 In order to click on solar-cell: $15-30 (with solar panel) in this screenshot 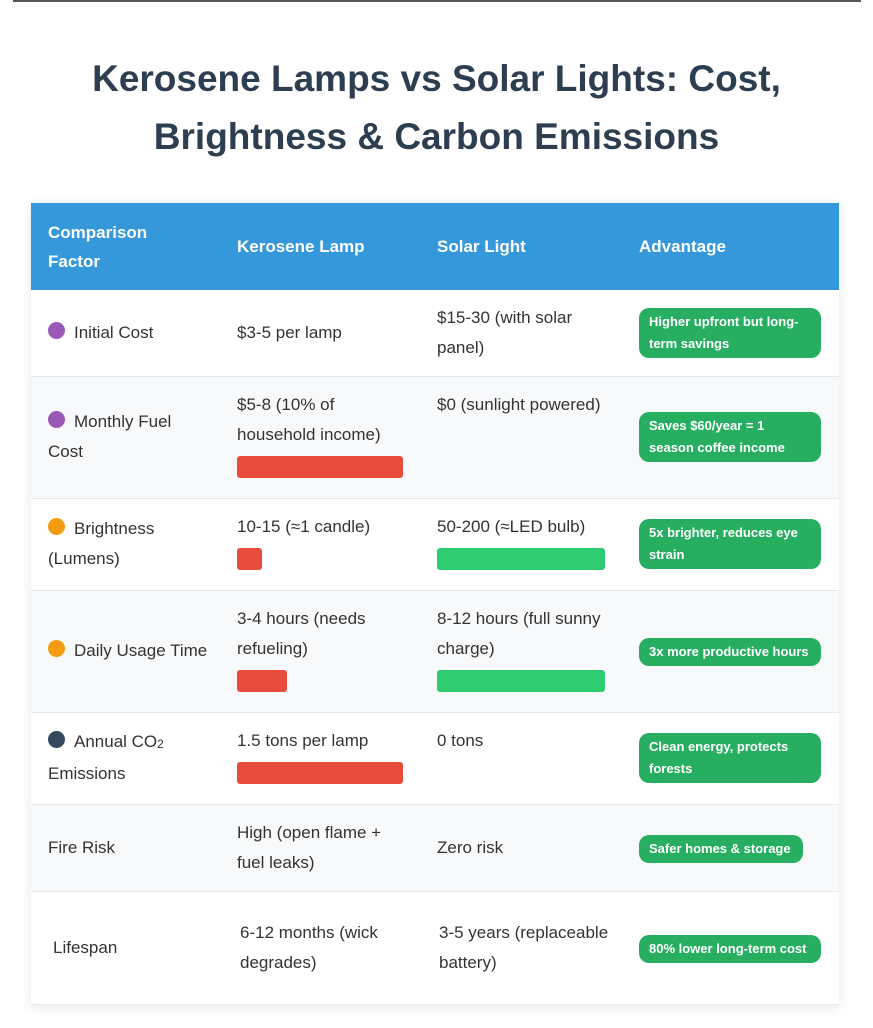, I will do `click(521, 333)`.